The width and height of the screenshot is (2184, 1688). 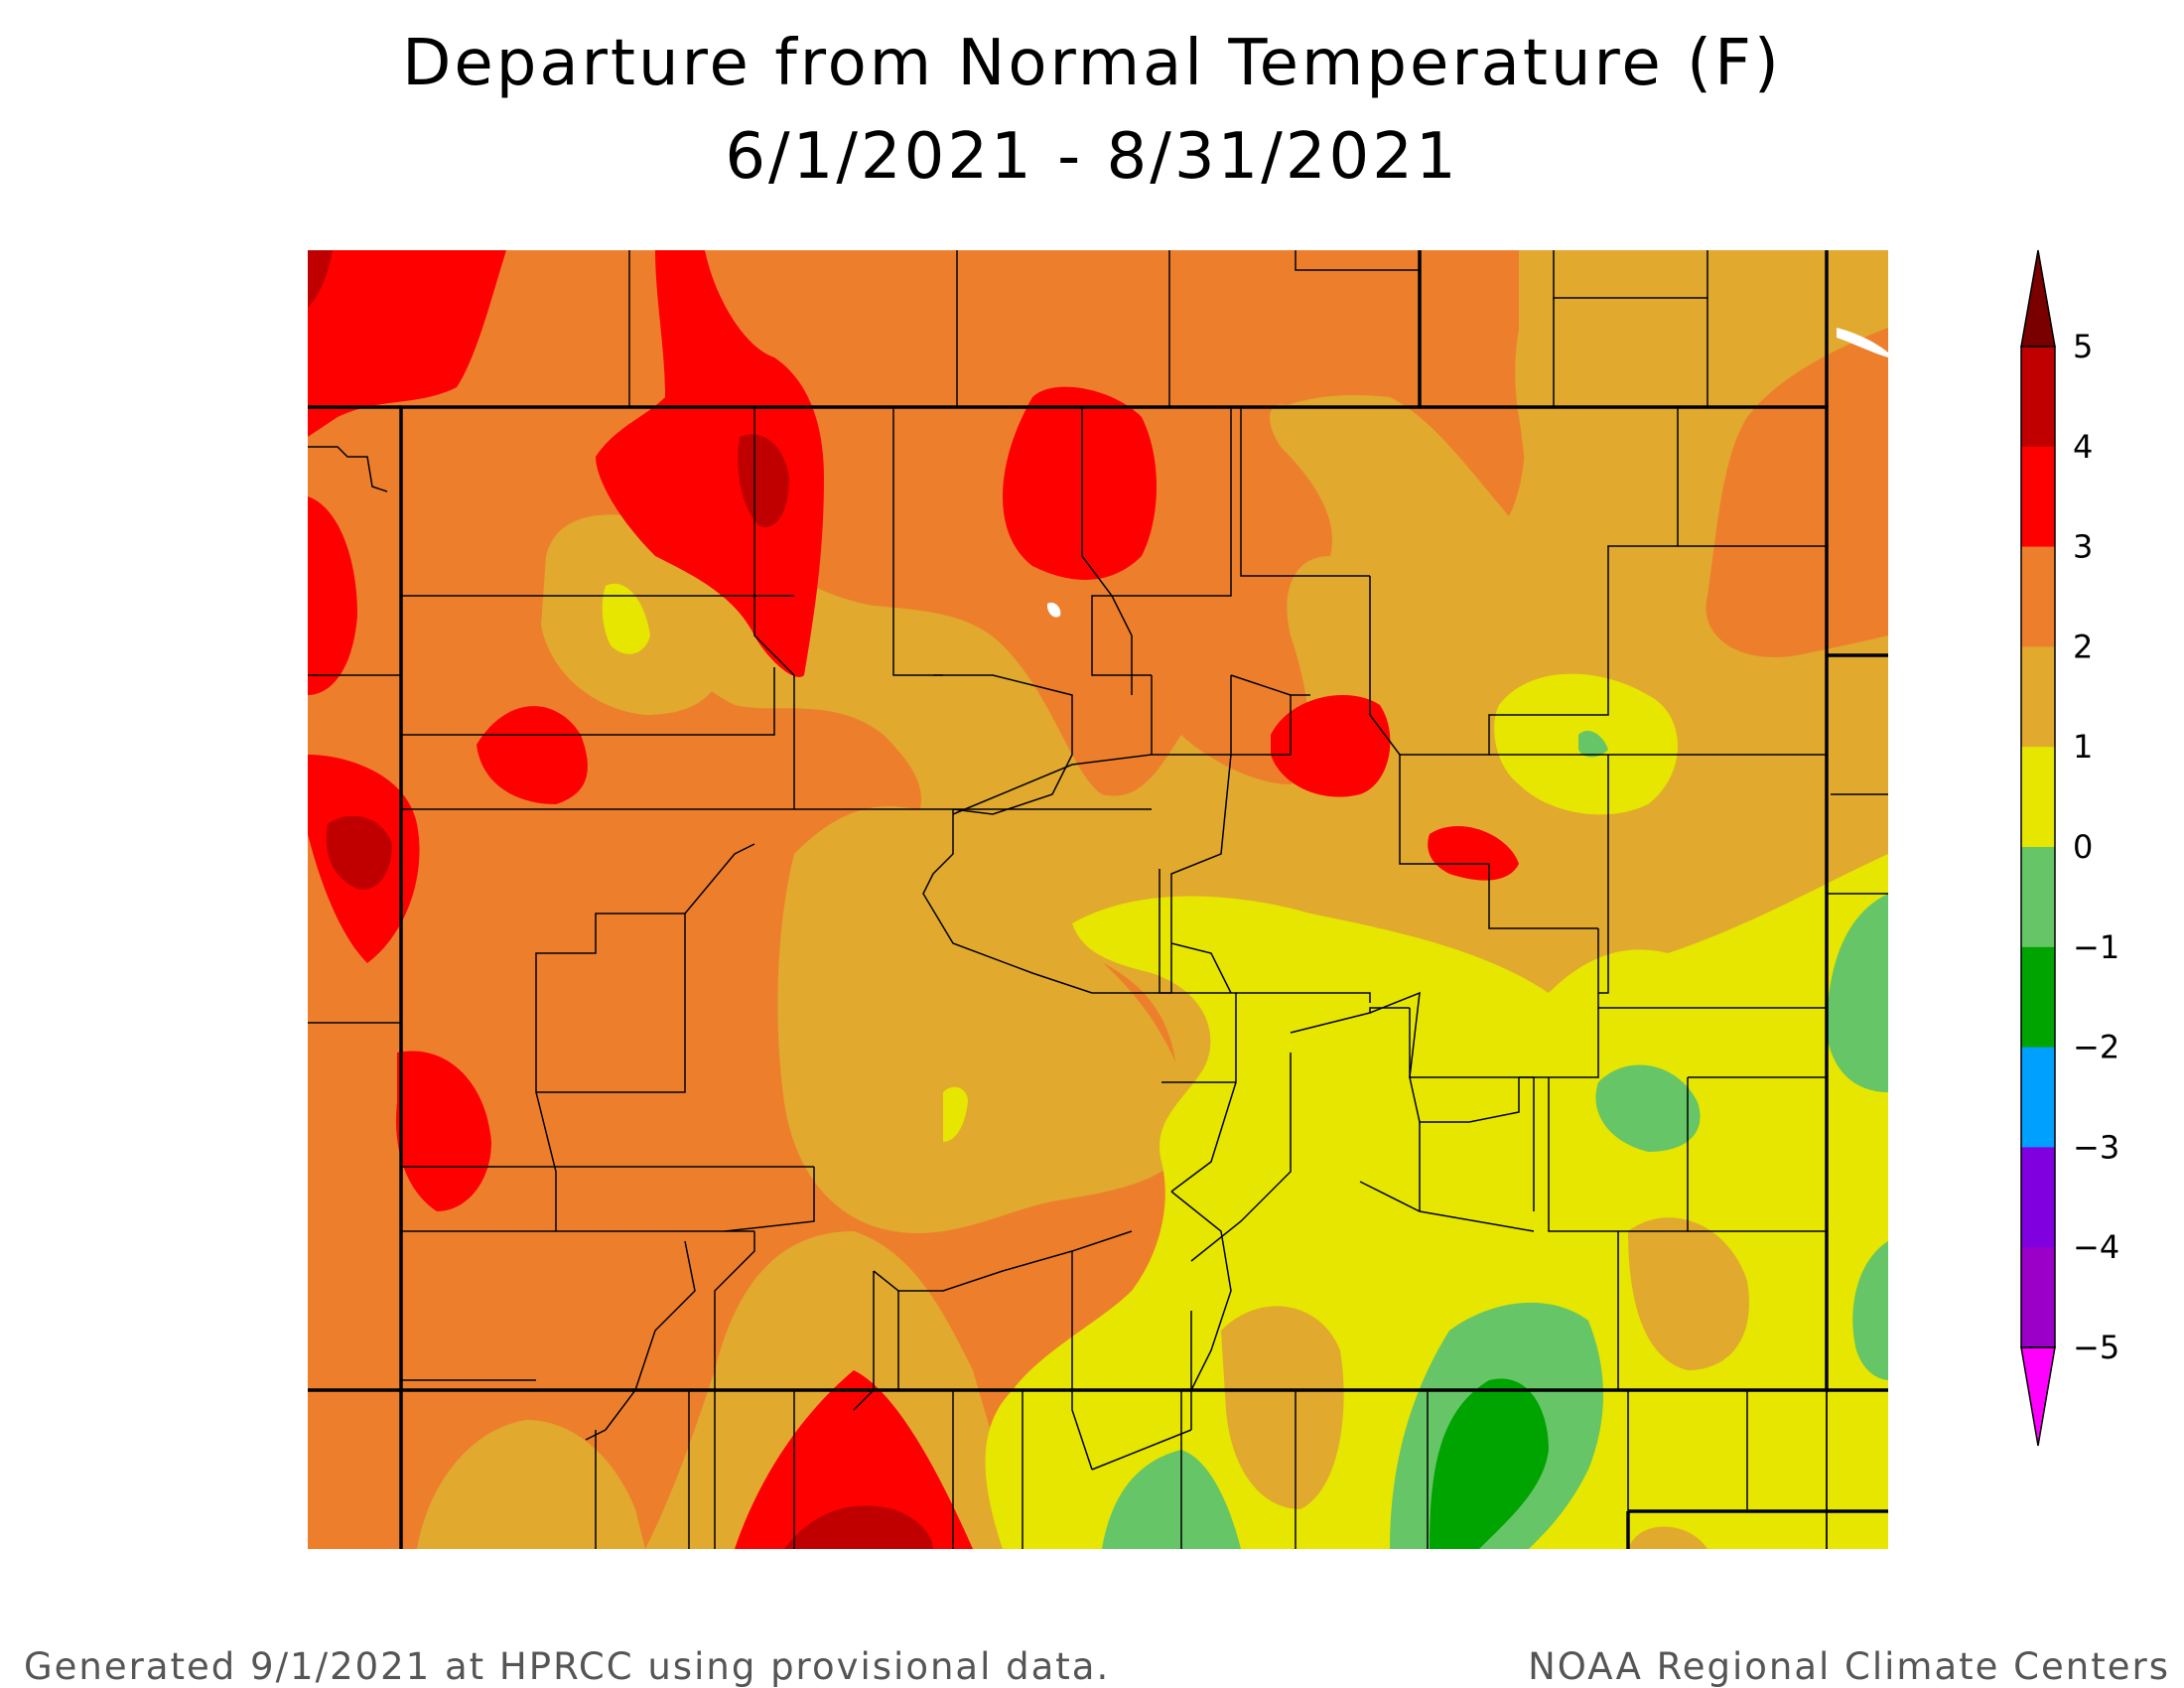 I want to click on legend-bins, so click(x=2038, y=847).